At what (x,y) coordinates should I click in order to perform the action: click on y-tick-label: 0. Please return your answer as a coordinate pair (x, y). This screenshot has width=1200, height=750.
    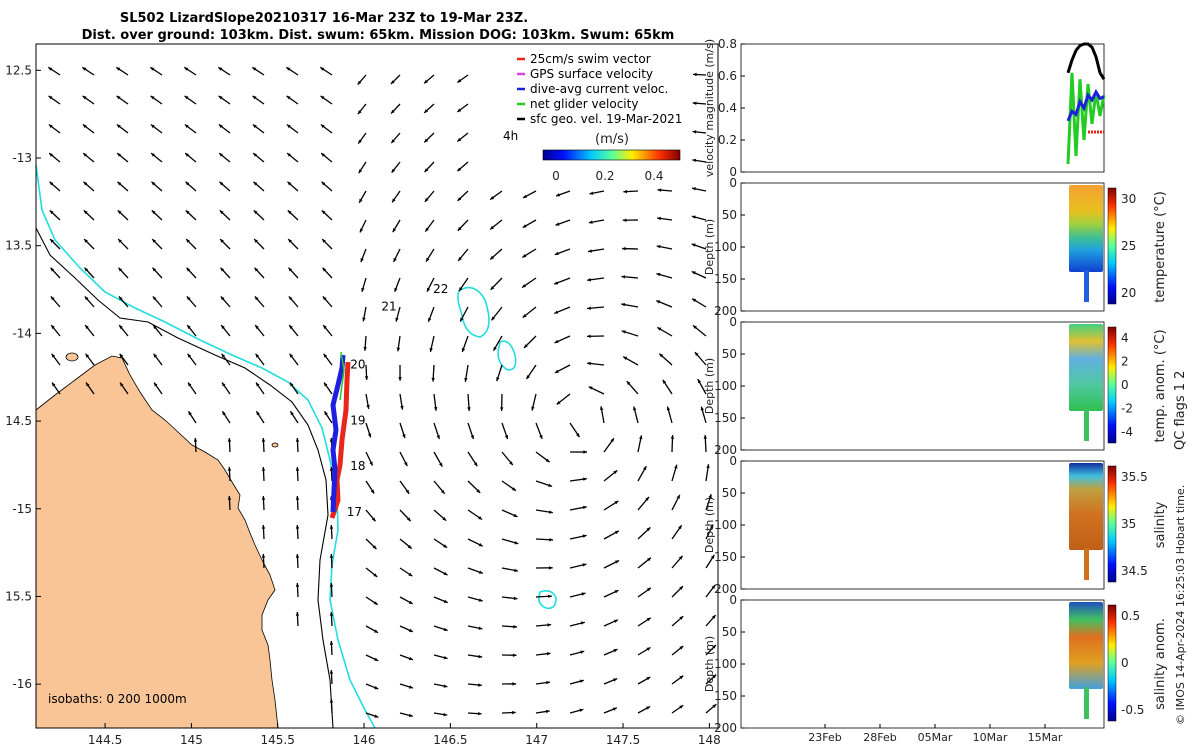
    Looking at the image, I should click on (733, 322).